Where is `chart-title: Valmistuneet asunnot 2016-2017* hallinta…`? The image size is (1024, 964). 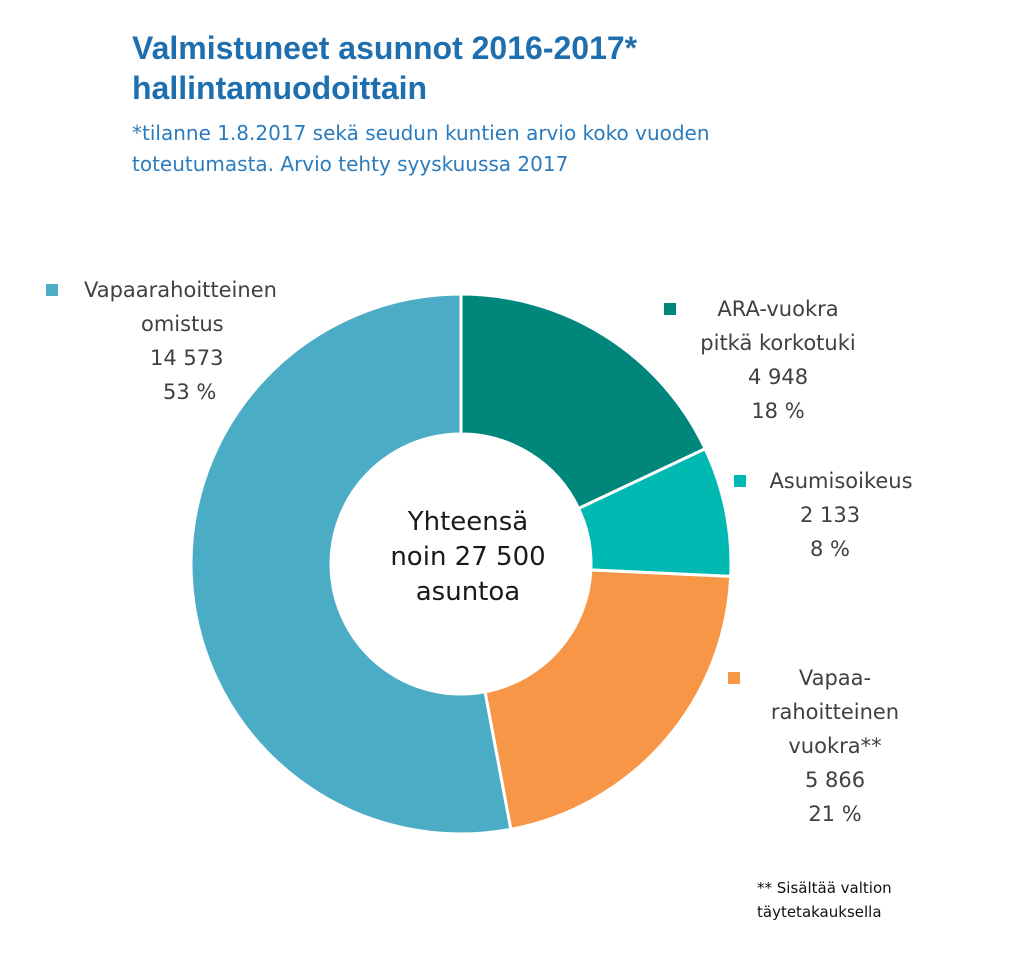 chart-title: Valmistuneet asunnot 2016-2017* hallinta… is located at coordinates (384, 68).